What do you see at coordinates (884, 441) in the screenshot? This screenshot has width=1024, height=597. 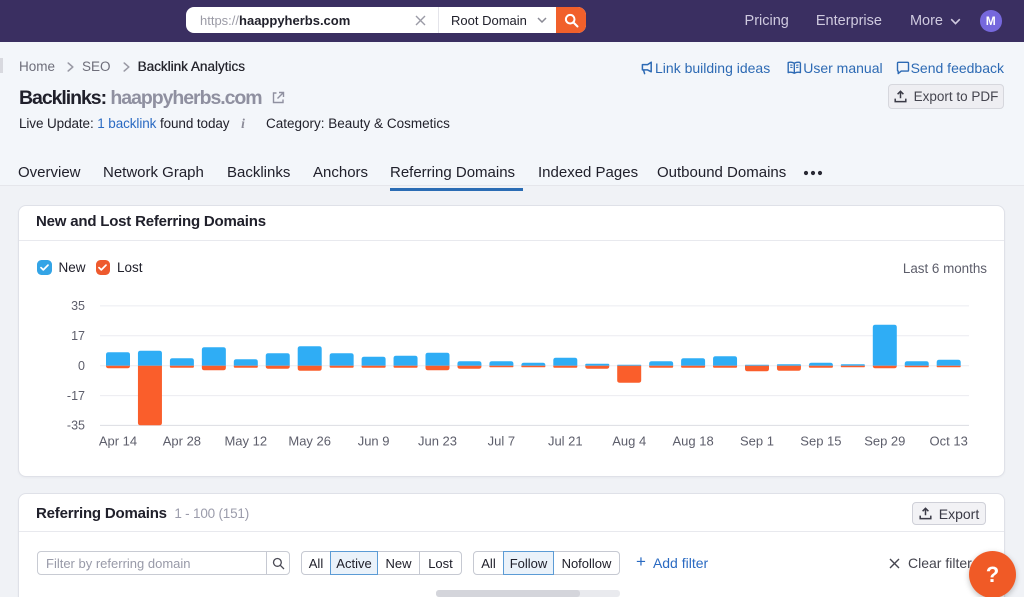 I see `svg-text: Sep 29` at bounding box center [884, 441].